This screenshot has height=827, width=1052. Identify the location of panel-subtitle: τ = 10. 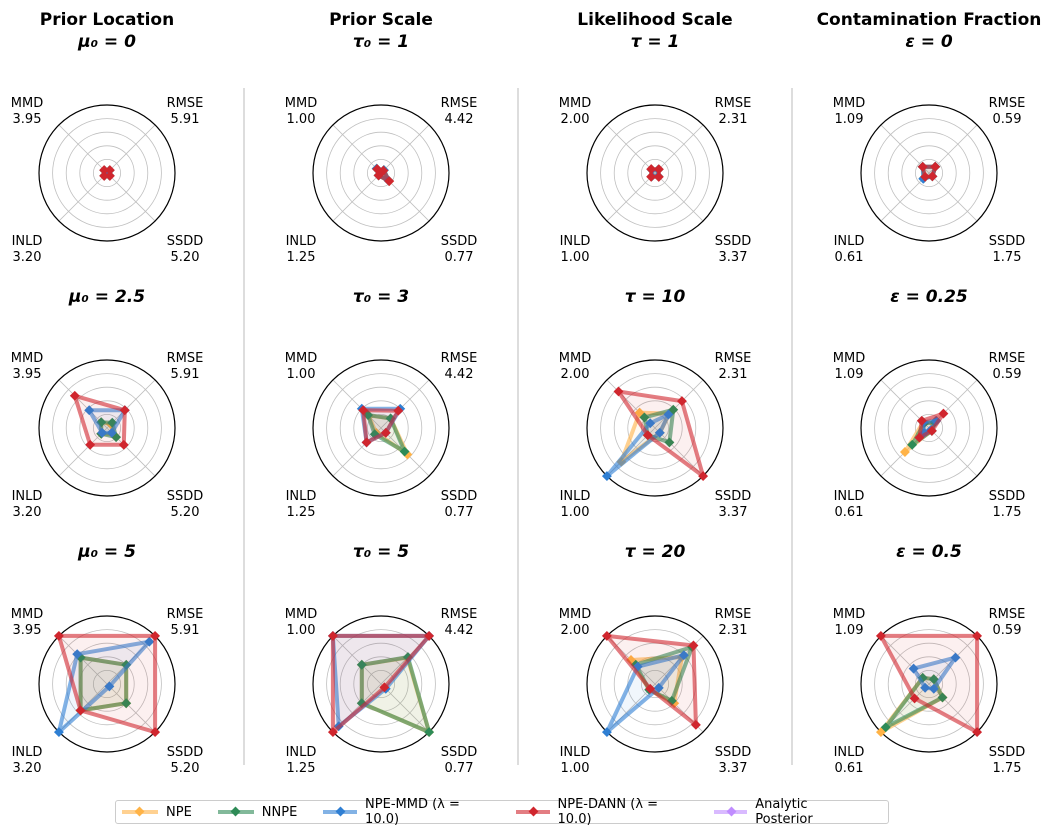
(655, 297).